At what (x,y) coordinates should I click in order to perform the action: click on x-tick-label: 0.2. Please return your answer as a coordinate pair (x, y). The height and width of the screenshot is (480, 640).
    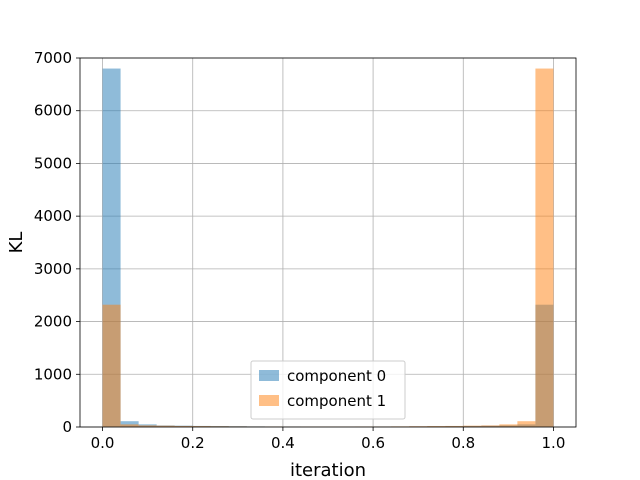
    Looking at the image, I should click on (193, 443).